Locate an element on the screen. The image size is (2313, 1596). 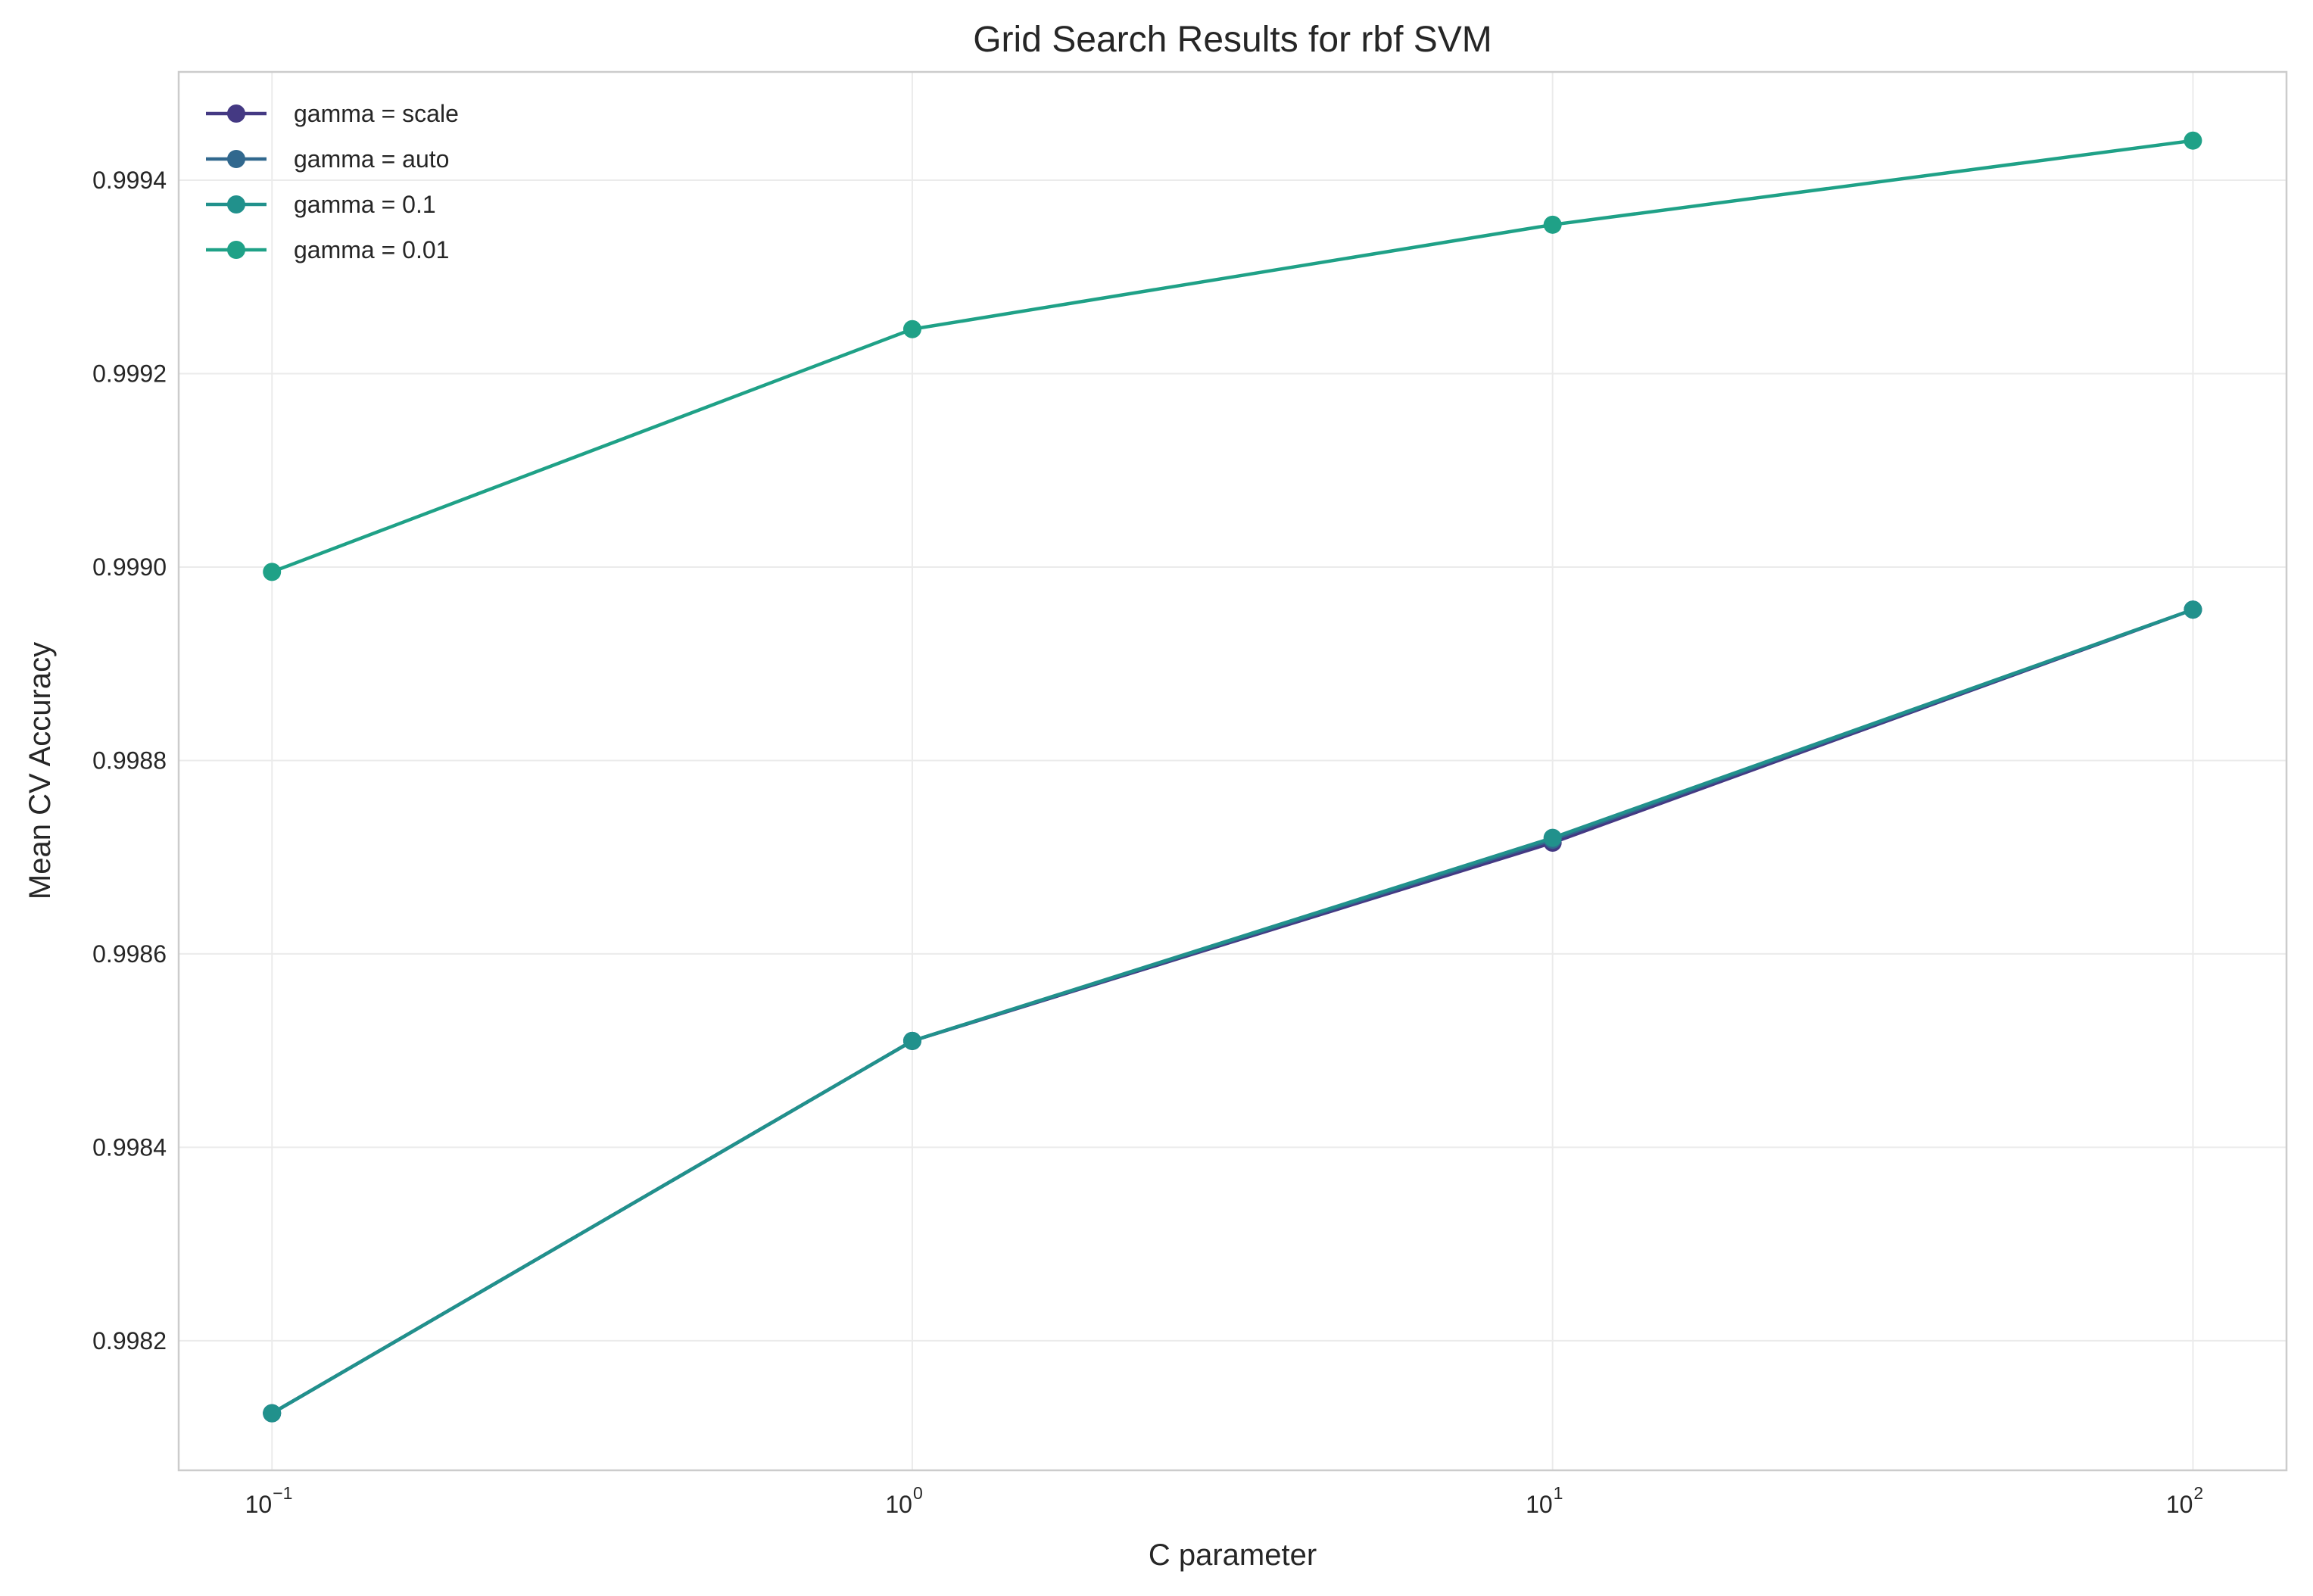
y-tick-label: 0.9988 is located at coordinates (129, 760).